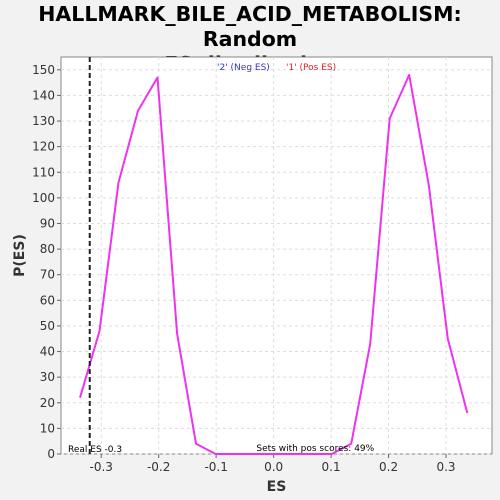  I want to click on x-tick-label: 0.1, so click(331, 467).